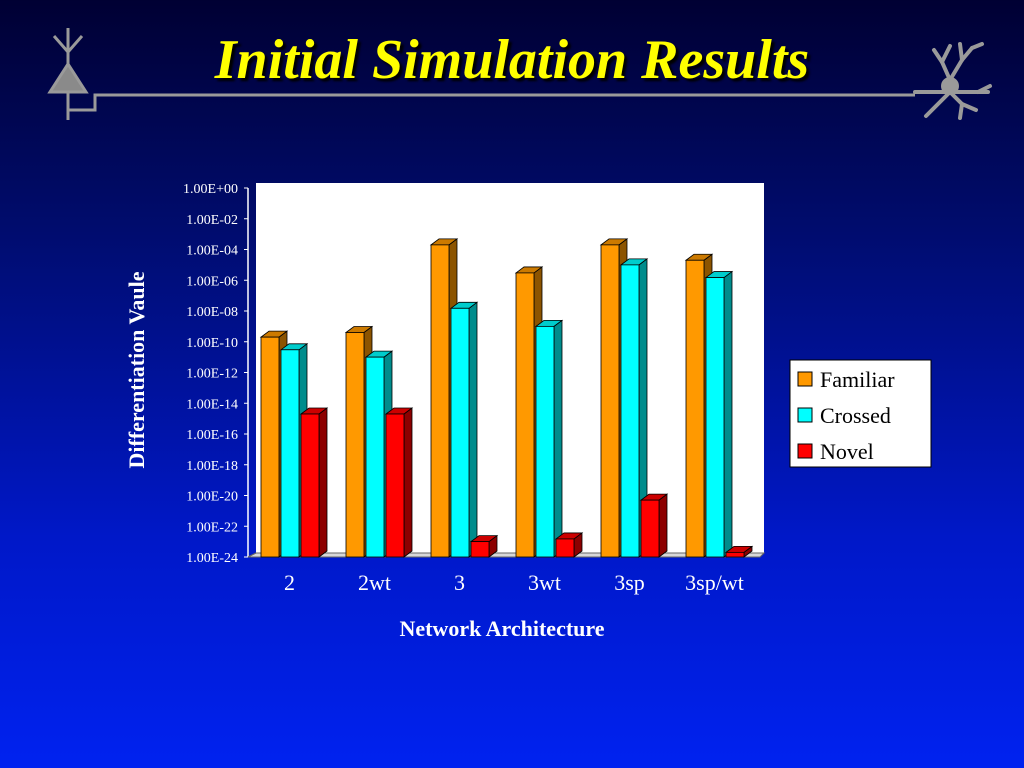  Describe the element at coordinates (212, 497) in the screenshot. I see `y-tick-label: 1.00E-20` at that location.